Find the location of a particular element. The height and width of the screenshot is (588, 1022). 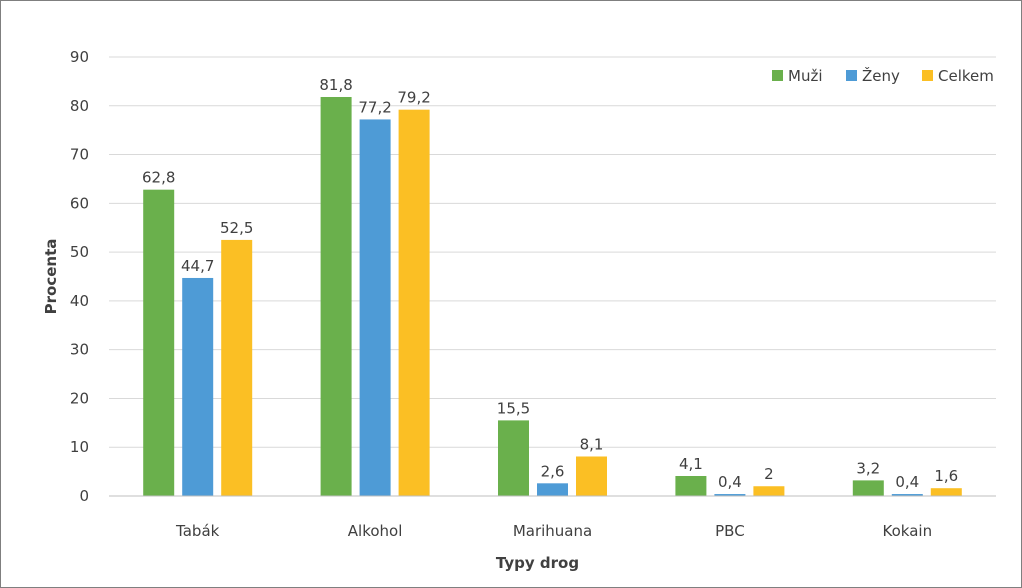

legend-entry: Ženy is located at coordinates (881, 75).